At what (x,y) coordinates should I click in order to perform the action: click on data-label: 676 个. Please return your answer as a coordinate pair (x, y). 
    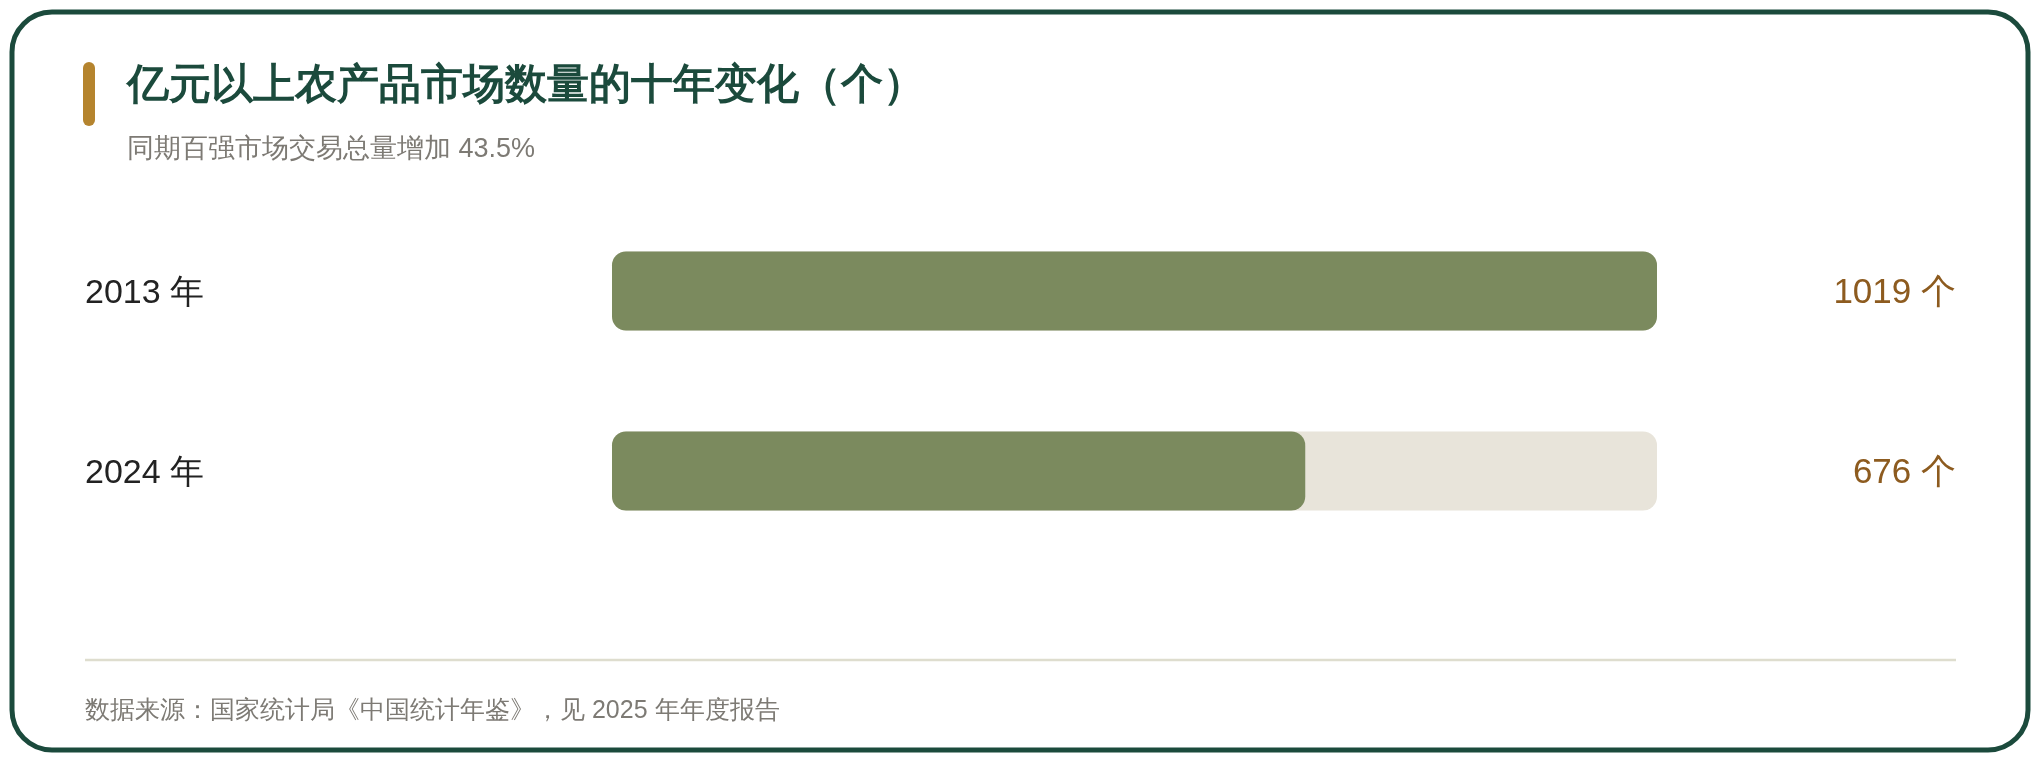
    Looking at the image, I should click on (1904, 470).